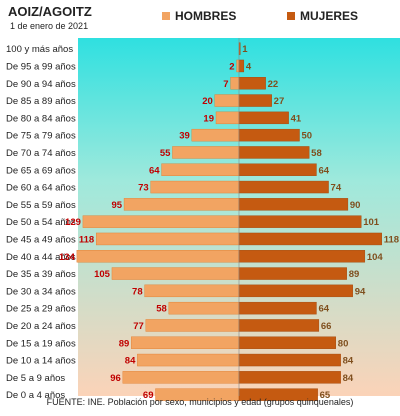  I want to click on age-group-label: De 35 a 39 años, so click(41, 274).